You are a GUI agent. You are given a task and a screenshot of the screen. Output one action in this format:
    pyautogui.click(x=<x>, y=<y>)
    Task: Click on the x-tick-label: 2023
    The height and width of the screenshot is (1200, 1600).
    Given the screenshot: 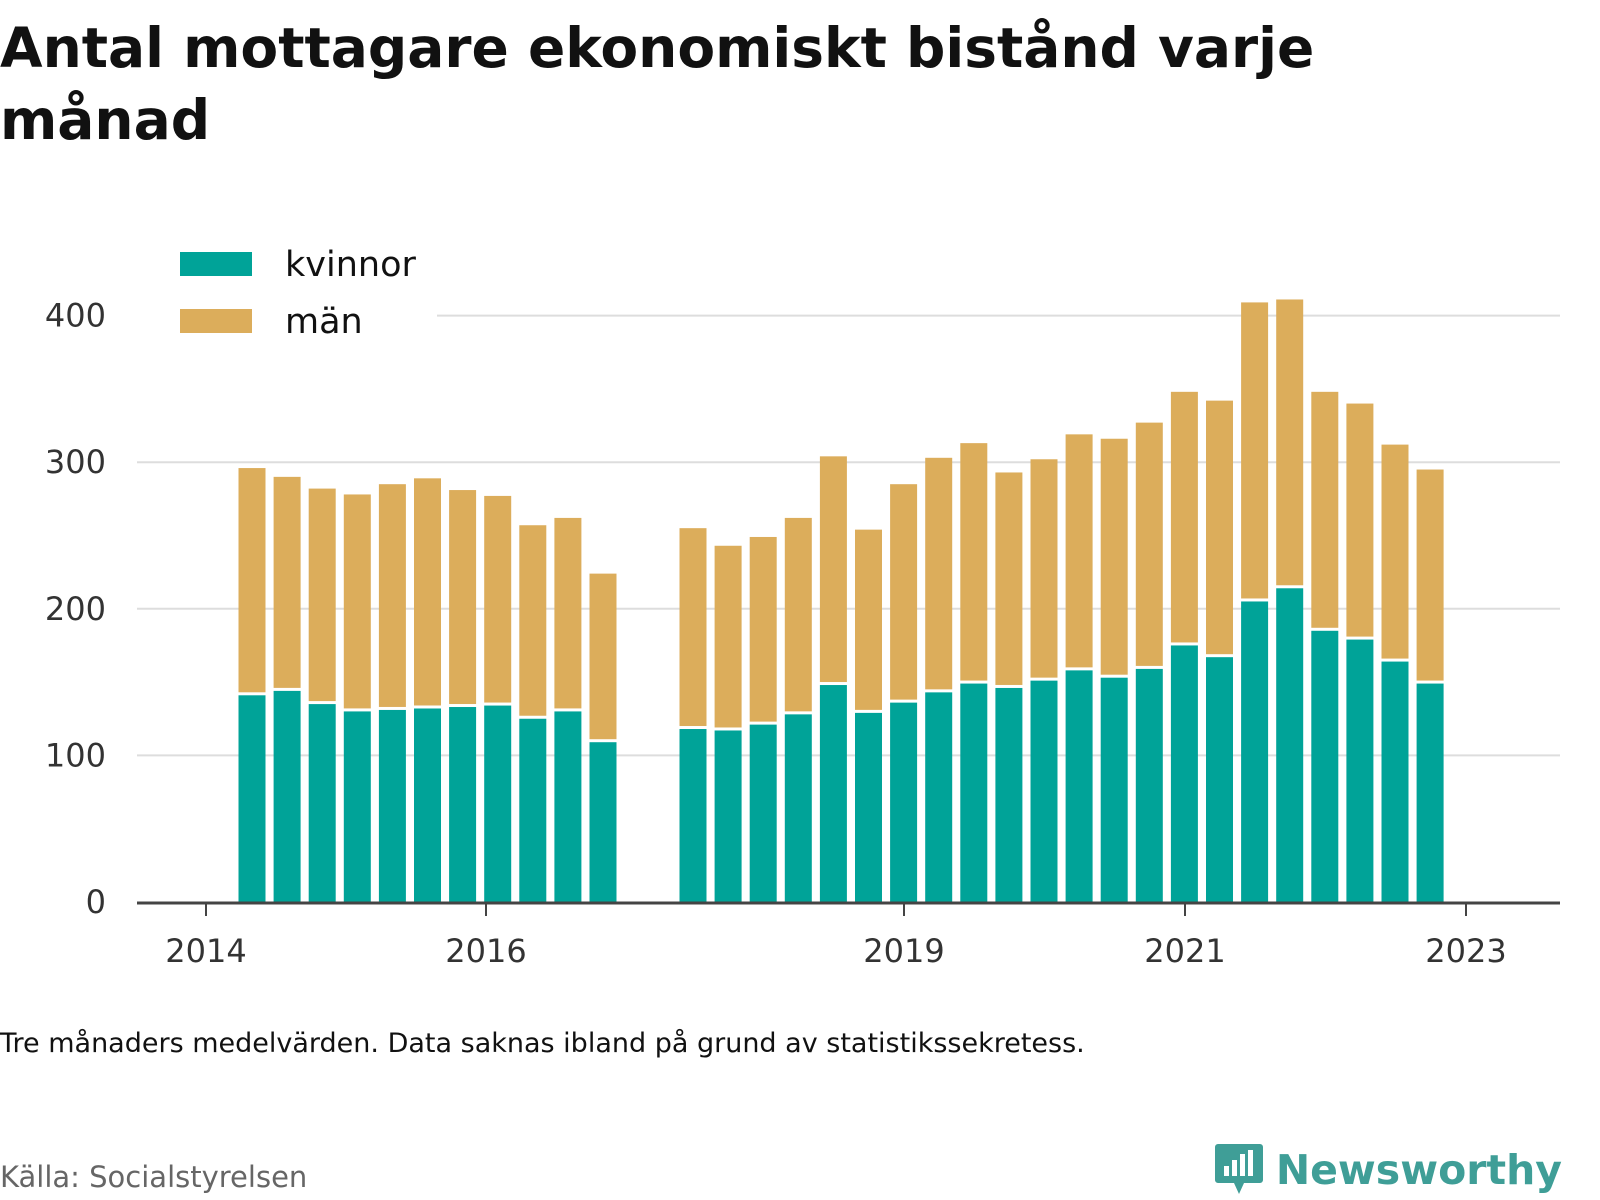 What is the action you would take?
    pyautogui.click(x=1465, y=951)
    